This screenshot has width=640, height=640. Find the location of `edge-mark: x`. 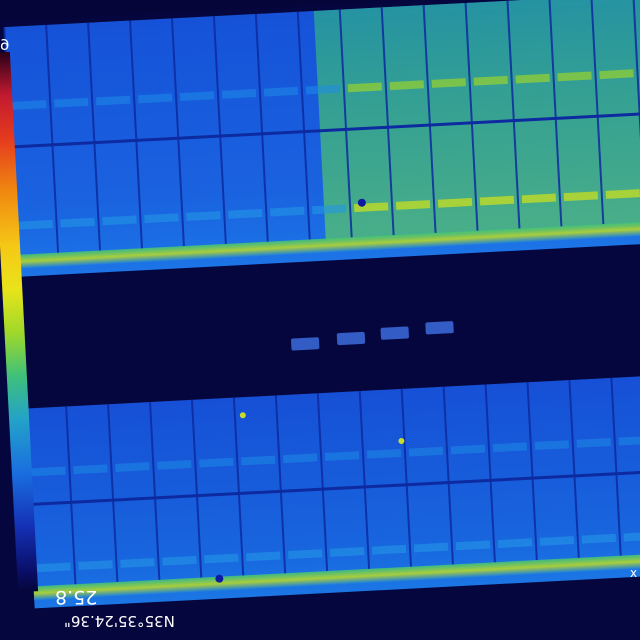

edge-mark: x is located at coordinates (634, 573).